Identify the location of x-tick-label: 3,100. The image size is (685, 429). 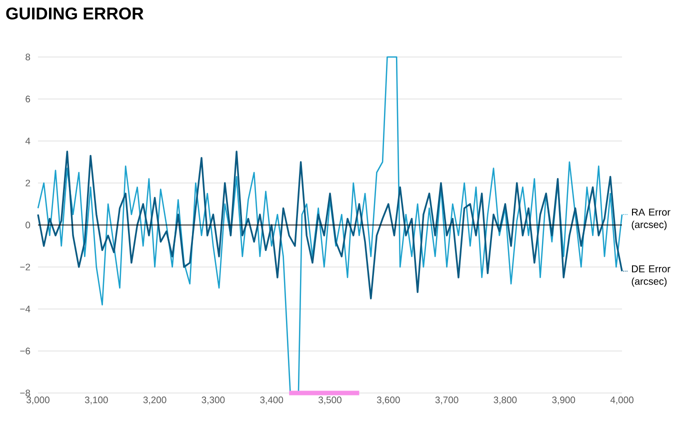
(96, 400).